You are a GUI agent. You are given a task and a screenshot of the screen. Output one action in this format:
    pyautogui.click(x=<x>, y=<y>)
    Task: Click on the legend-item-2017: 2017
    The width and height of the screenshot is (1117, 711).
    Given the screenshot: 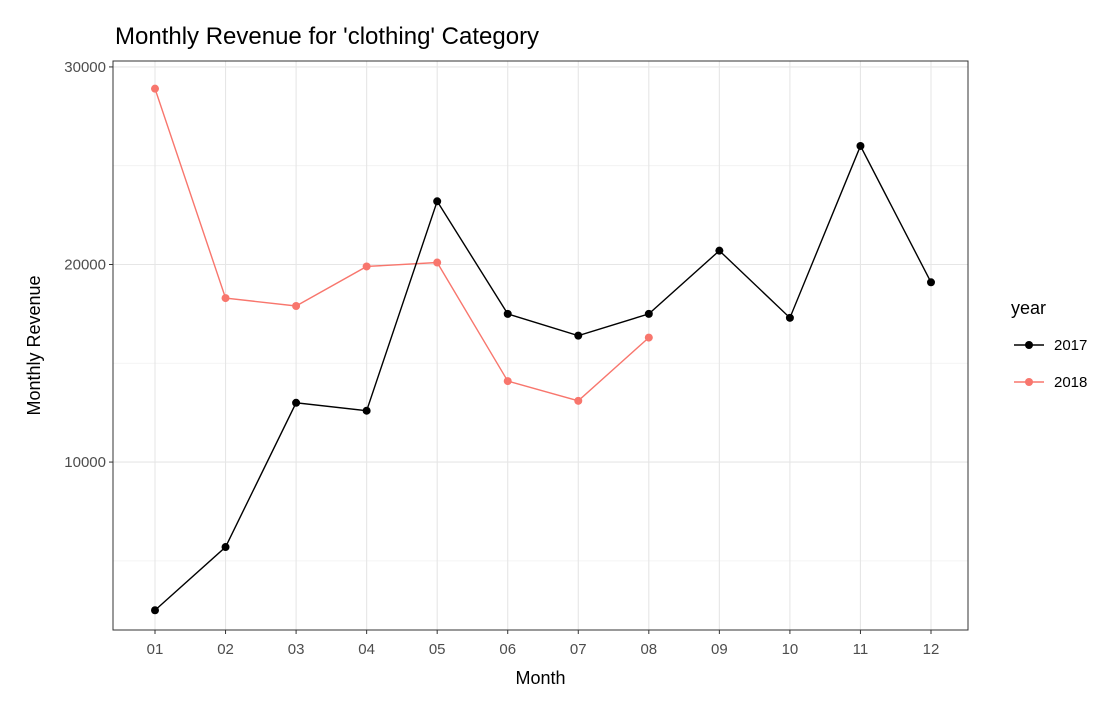 What is the action you would take?
    pyautogui.click(x=1050, y=345)
    